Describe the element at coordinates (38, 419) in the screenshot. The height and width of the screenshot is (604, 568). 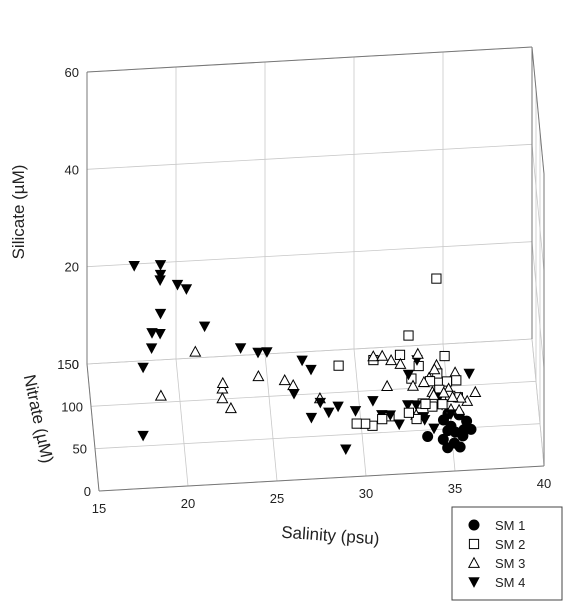
I see `y-axis-title: Nitrate (µM)` at that location.